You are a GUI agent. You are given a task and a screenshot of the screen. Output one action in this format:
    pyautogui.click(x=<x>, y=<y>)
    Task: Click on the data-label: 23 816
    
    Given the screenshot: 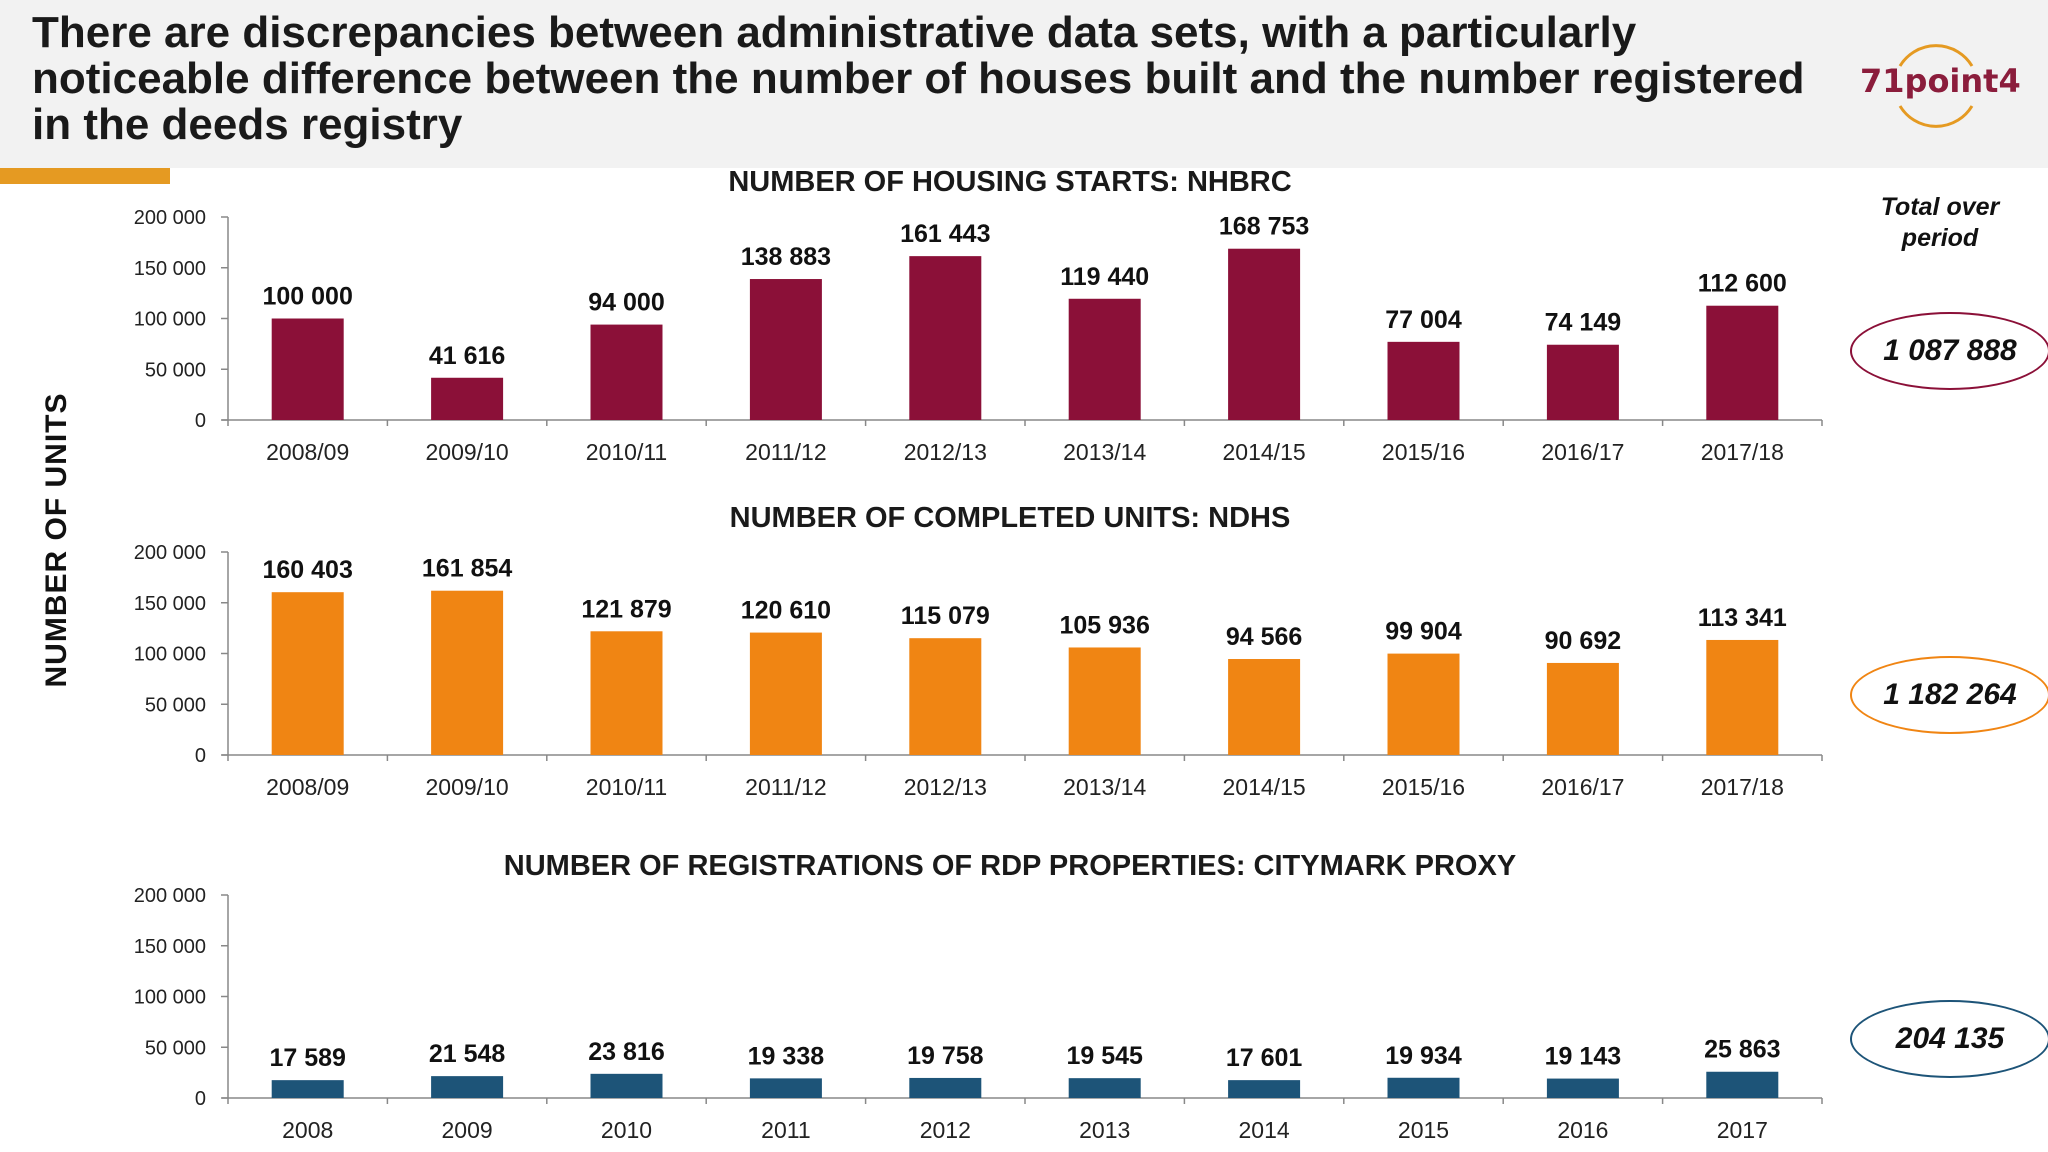 What is the action you would take?
    pyautogui.click(x=626, y=1052)
    